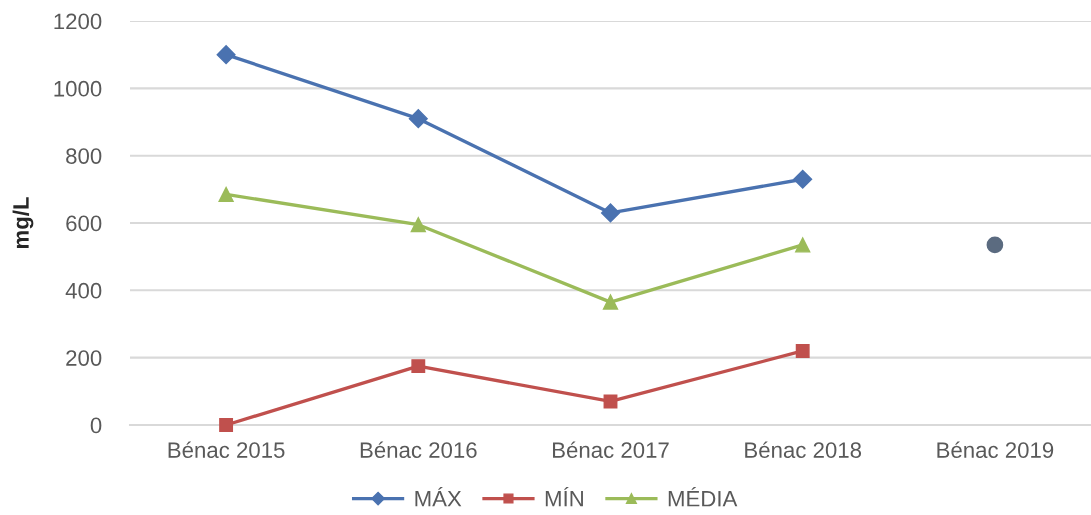 Image resolution: width=1091 pixels, height=515 pixels. What do you see at coordinates (418, 449) in the screenshot?
I see `x-tick-label: Bénac 2016` at bounding box center [418, 449].